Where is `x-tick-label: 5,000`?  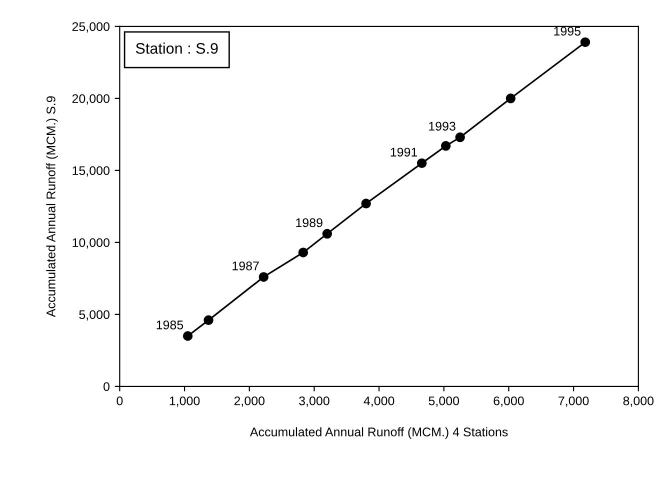 x-tick-label: 5,000 is located at coordinates (444, 401).